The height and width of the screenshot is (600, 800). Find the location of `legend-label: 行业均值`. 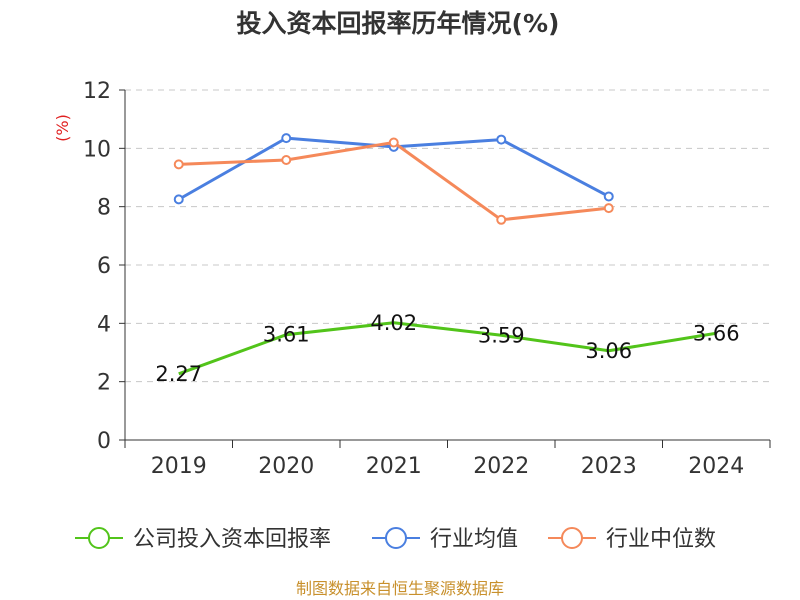

legend-label: 行业均值 is located at coordinates (474, 539).